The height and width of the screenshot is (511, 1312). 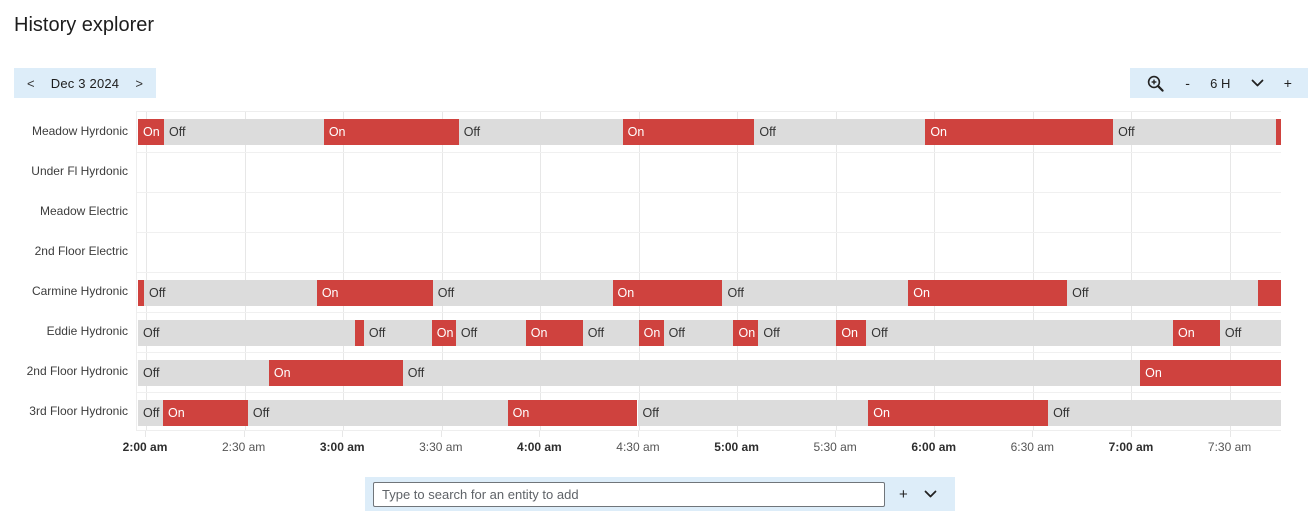 I want to click on axis-label: 3:00 am, so click(x=342, y=447).